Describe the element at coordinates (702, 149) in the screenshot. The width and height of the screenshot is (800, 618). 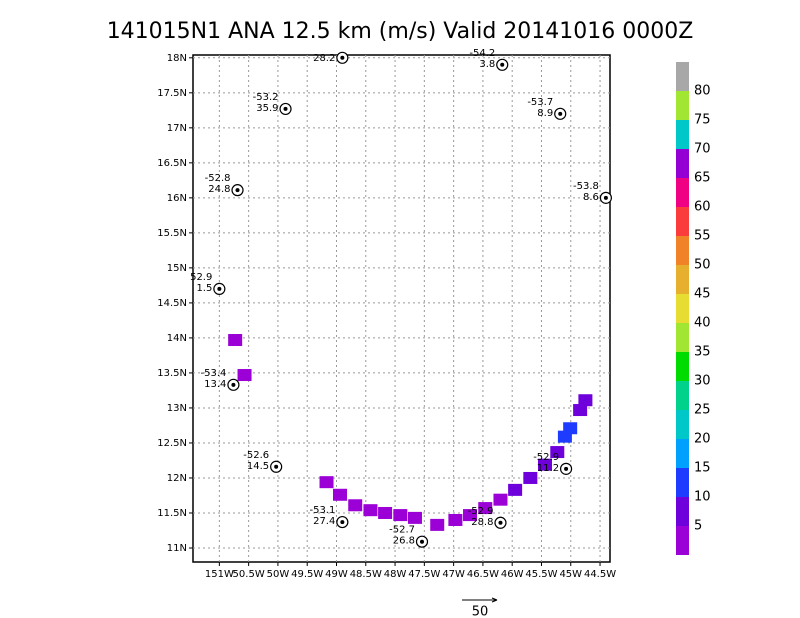
I see `colorbar-label: 70` at that location.